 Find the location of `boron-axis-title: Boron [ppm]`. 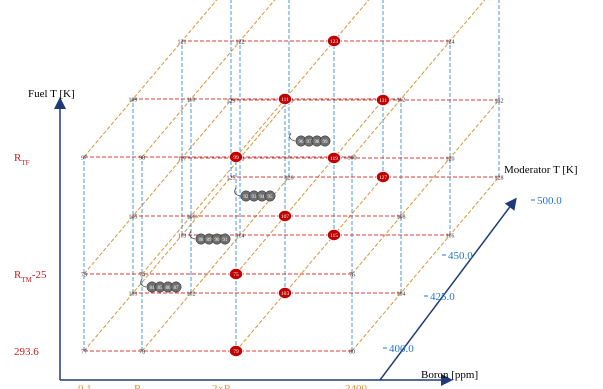

boron-axis-title: Boron [ppm] is located at coordinates (449, 375).